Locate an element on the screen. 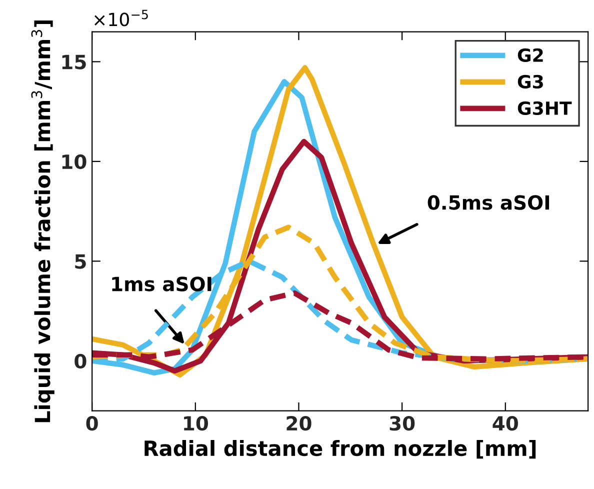 This screenshot has height=489, width=594. legend-label: G3HT is located at coordinates (545, 108).